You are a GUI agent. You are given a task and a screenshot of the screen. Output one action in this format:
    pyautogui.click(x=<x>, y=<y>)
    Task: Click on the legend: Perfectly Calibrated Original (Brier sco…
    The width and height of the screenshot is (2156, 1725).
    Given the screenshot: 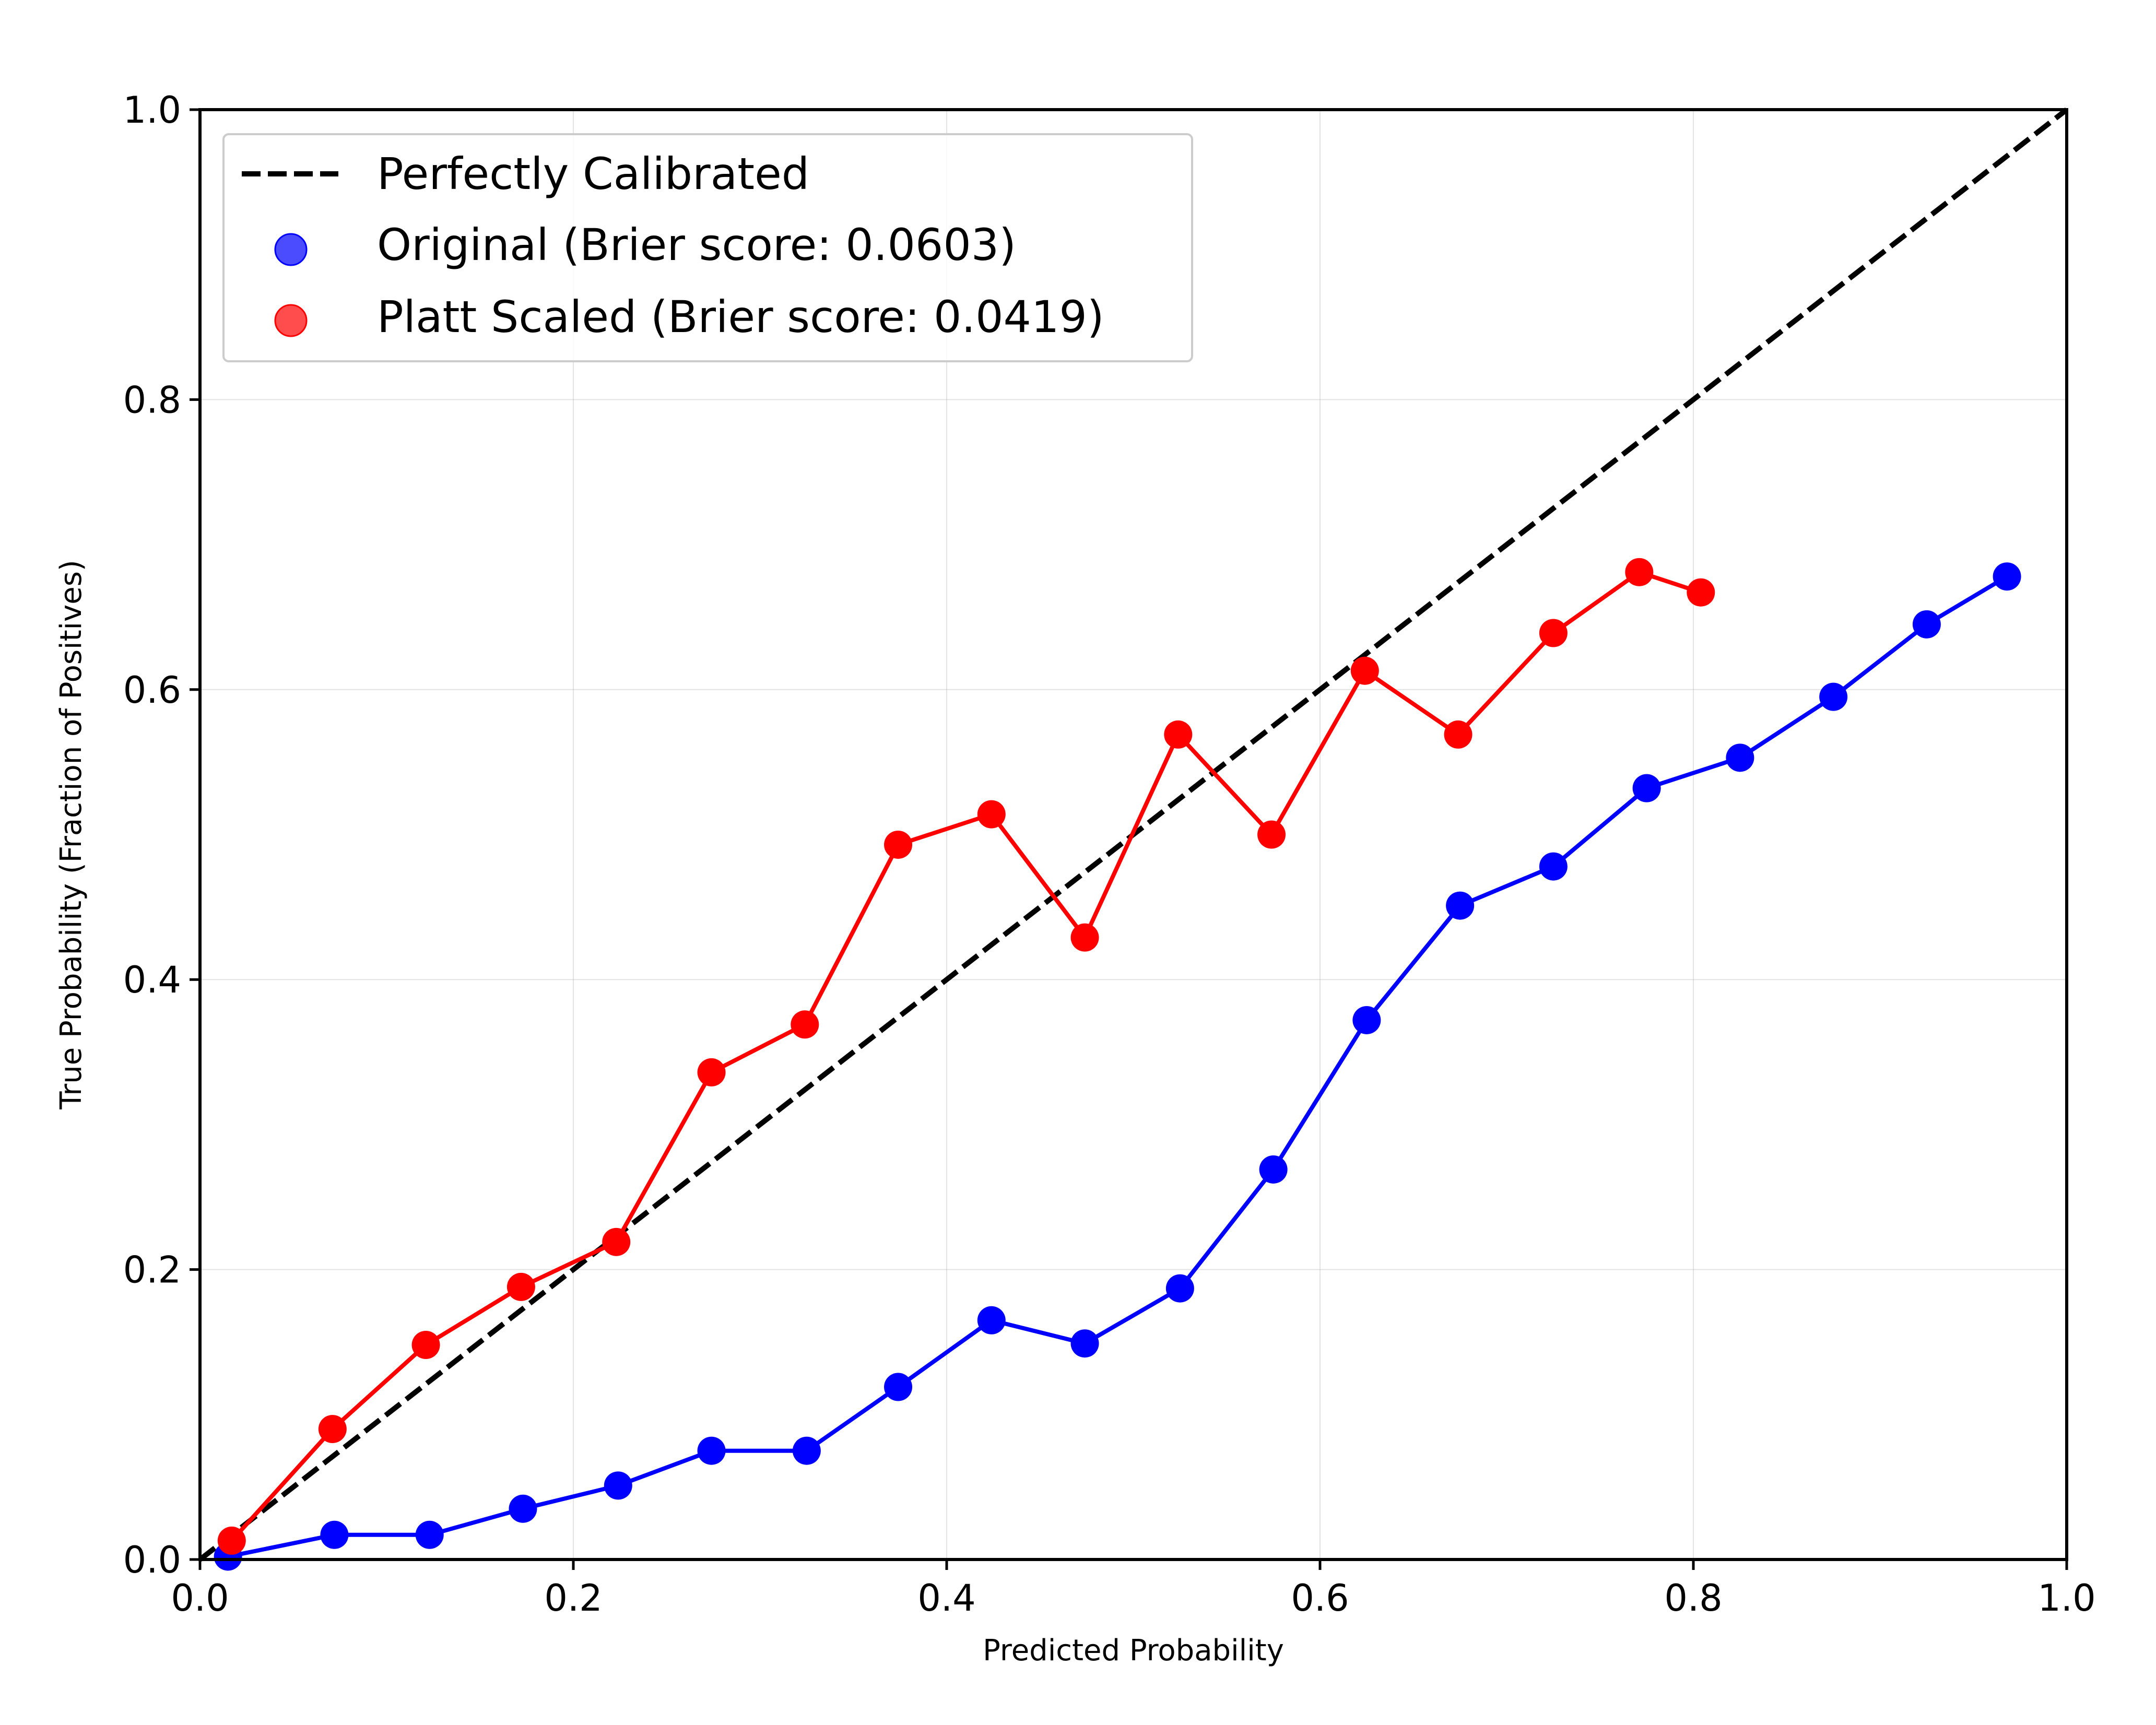 What is the action you would take?
    pyautogui.click(x=708, y=248)
    